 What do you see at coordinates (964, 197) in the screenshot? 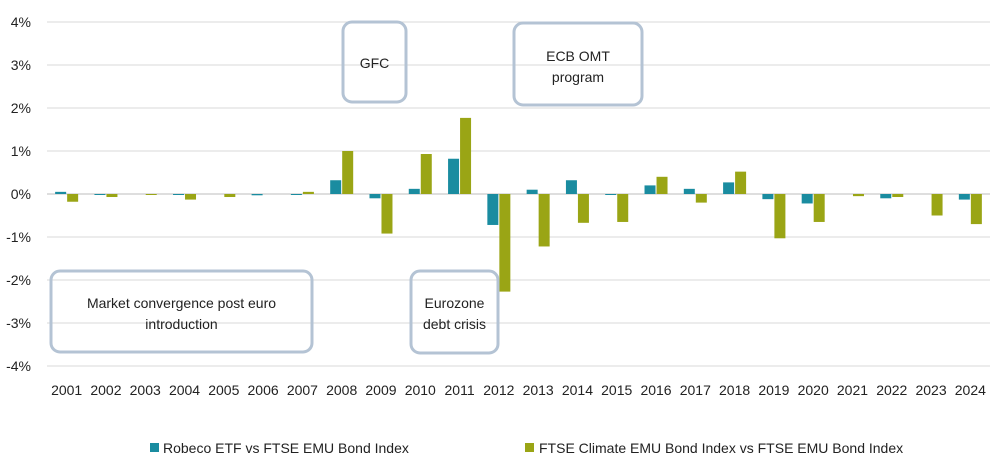
I see `bar-robeco-etf-2024` at bounding box center [964, 197].